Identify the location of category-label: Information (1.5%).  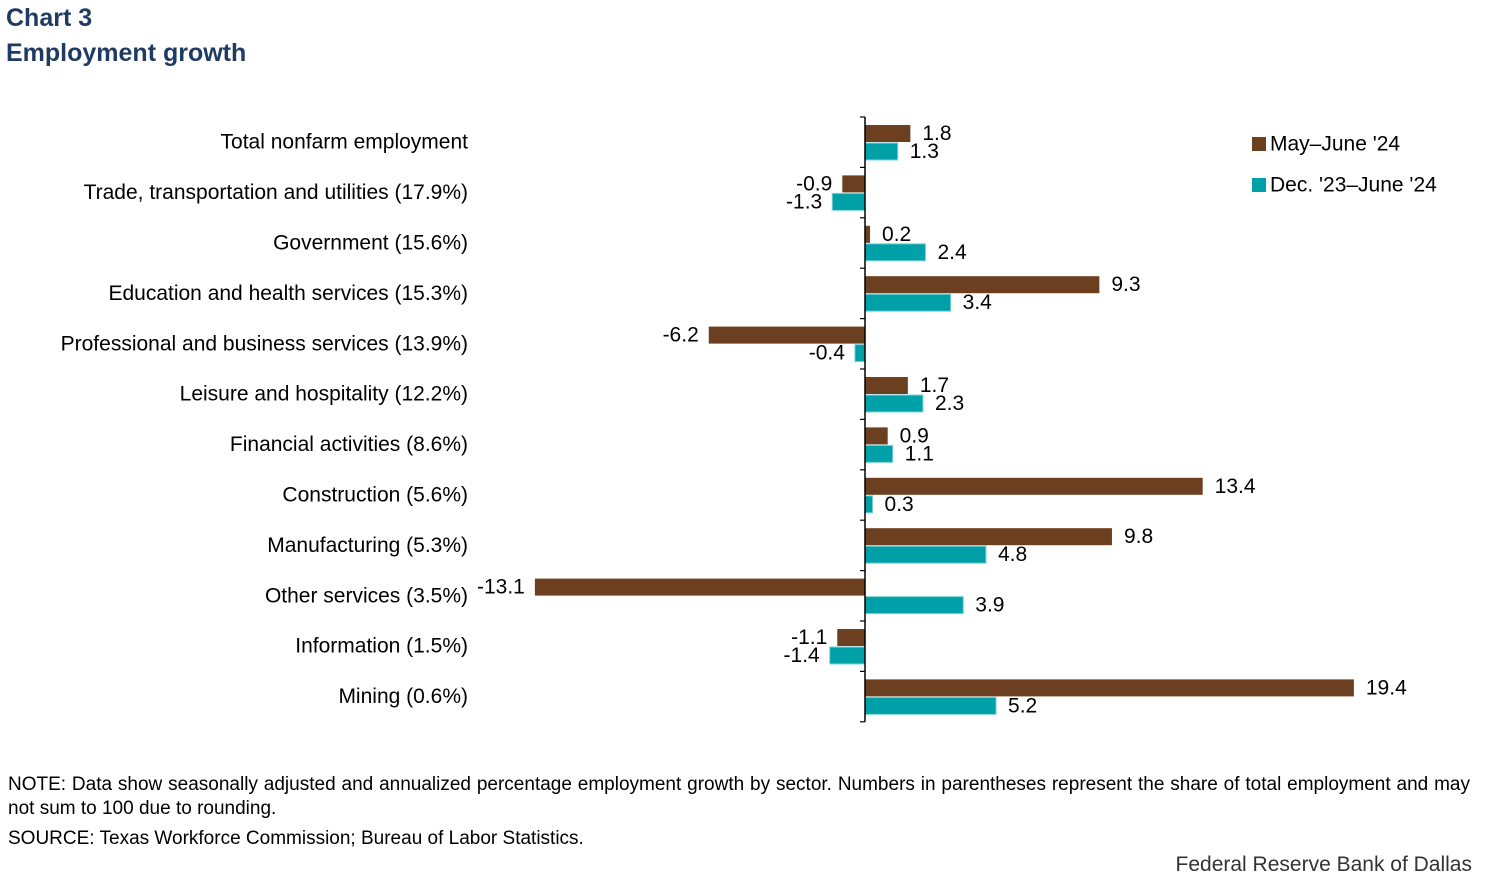
(381, 646).